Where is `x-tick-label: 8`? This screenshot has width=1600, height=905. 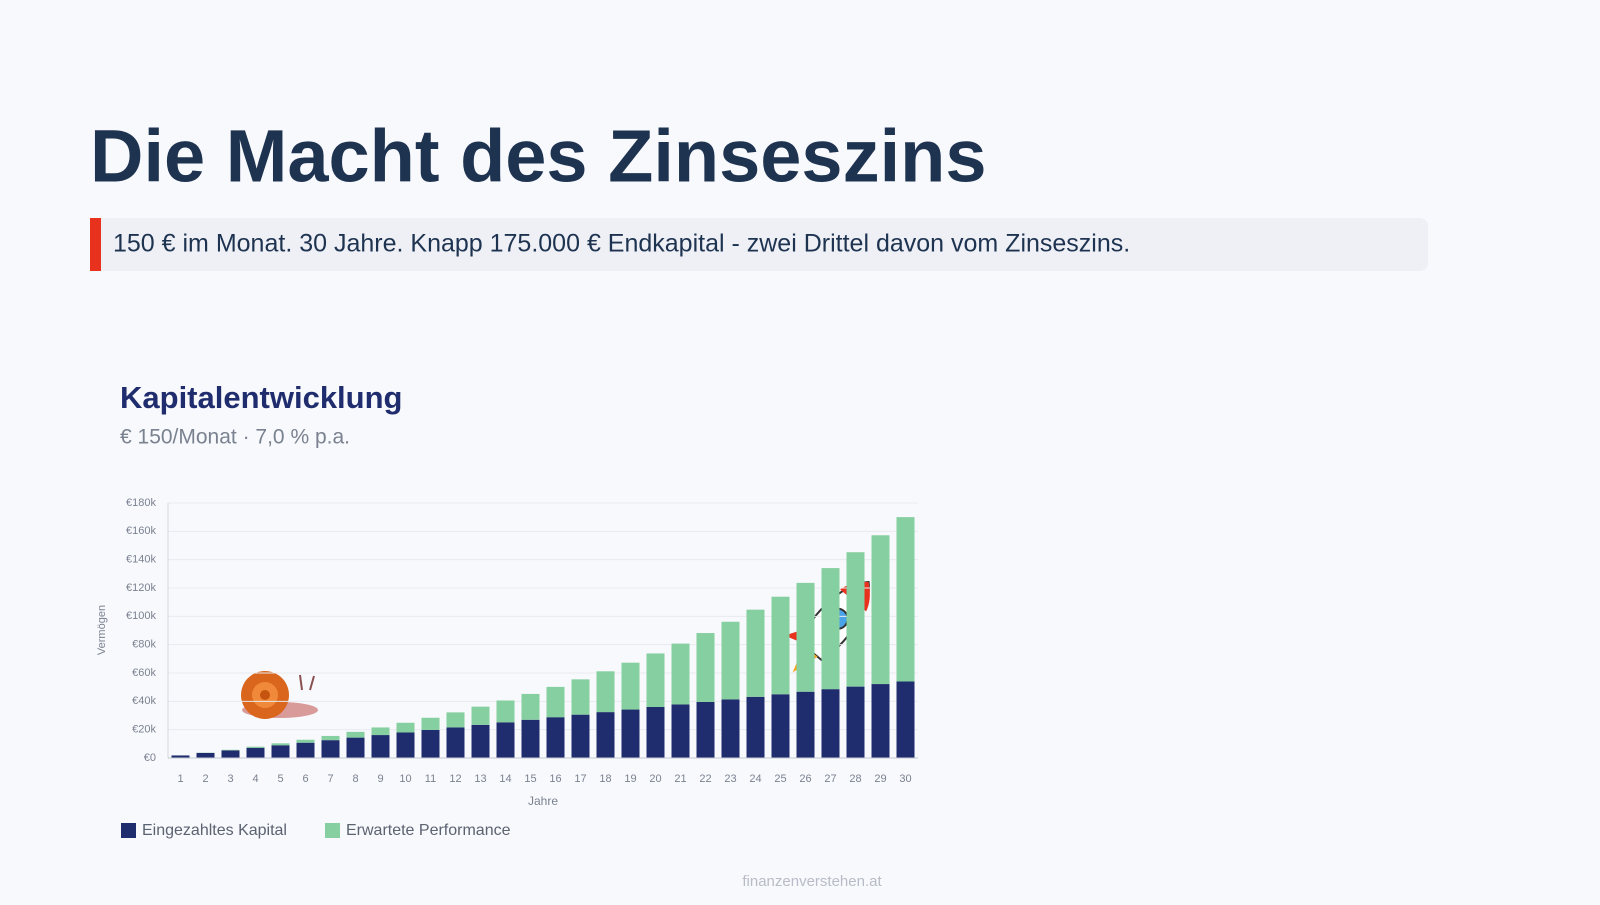 x-tick-label: 8 is located at coordinates (355, 779).